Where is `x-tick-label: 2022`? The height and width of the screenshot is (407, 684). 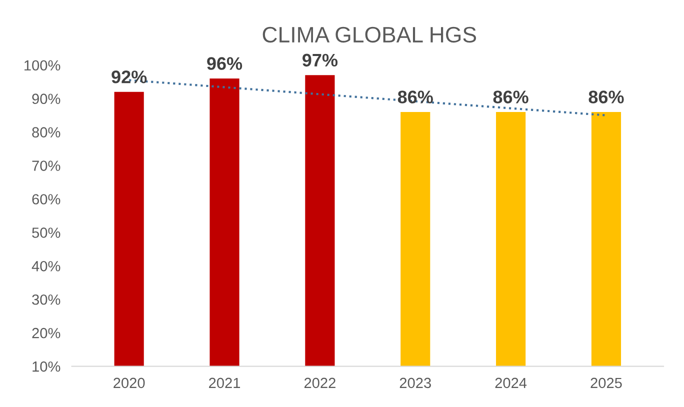
x-tick-label: 2022 is located at coordinates (320, 383).